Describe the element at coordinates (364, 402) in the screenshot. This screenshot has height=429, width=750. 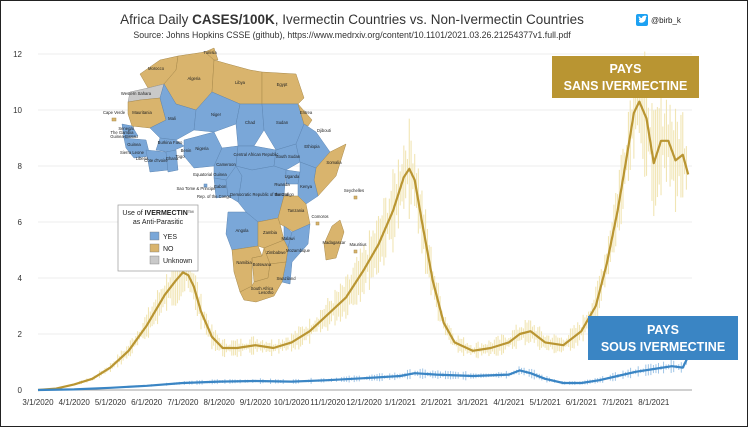
I see `x-tick-label: 12/1/2020` at that location.